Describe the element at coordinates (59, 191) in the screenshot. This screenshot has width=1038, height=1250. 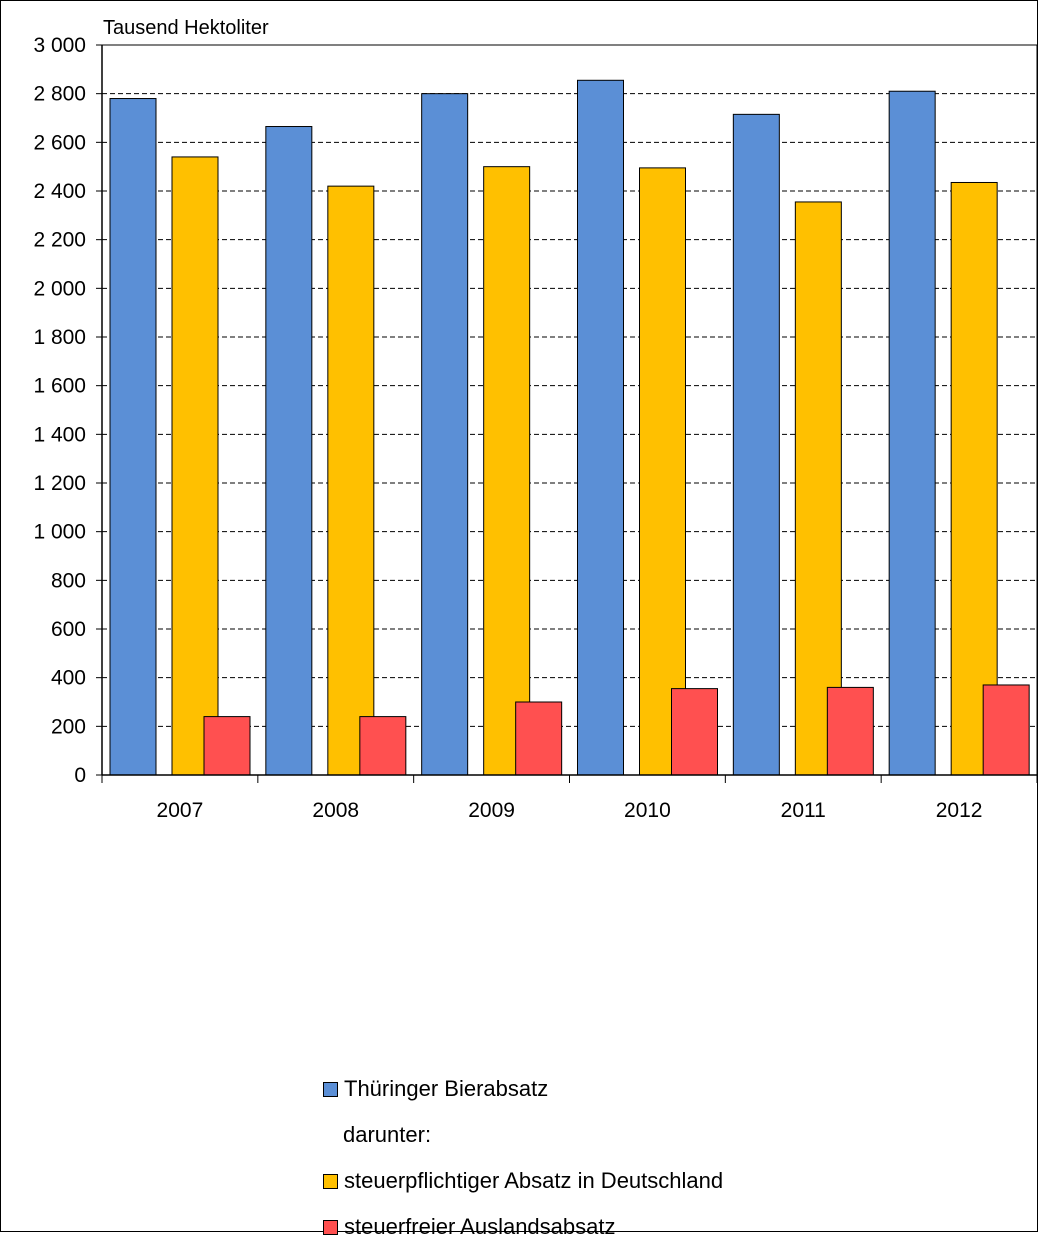
I see `y-tick-label: 2 400` at that location.